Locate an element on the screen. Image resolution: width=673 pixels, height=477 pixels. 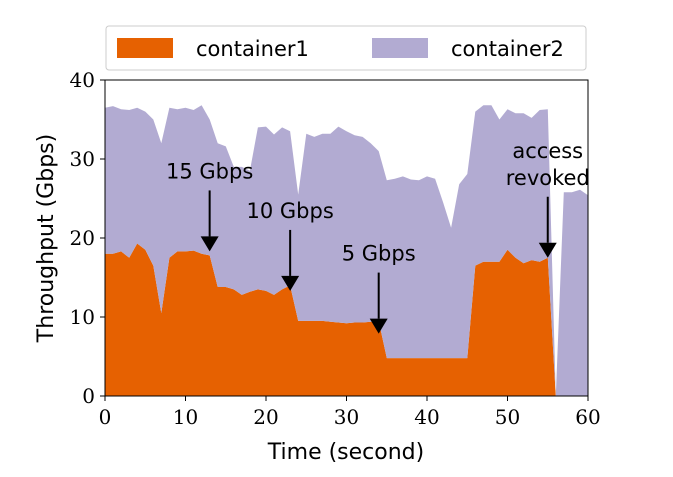
x-tick-label: 60 is located at coordinates (587, 417).